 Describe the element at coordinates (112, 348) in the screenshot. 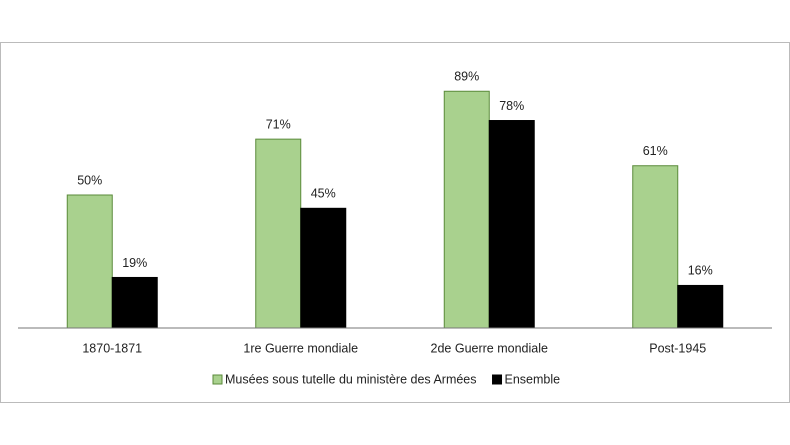

I see `x-tick-label: 1870-1871` at that location.